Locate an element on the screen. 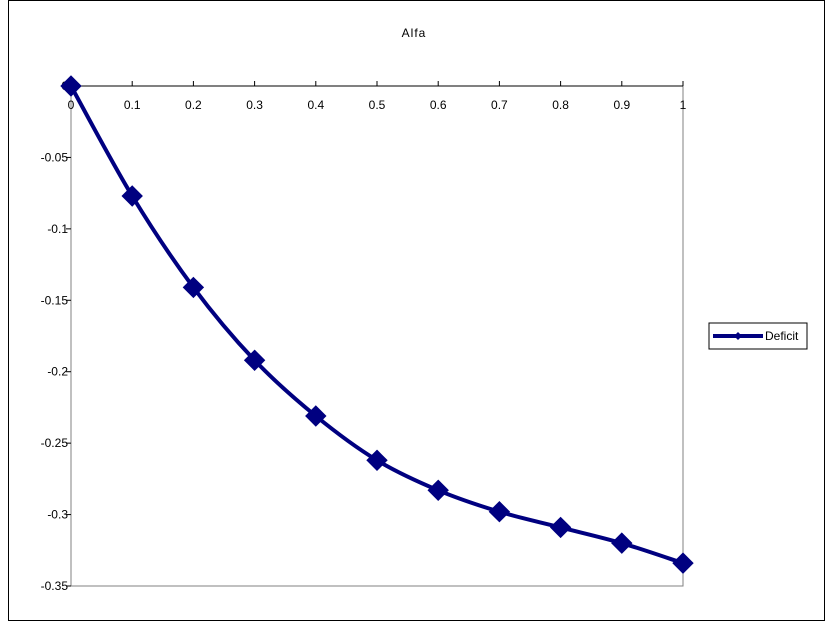  y-tick-label: -0.2 is located at coordinates (57, 372).